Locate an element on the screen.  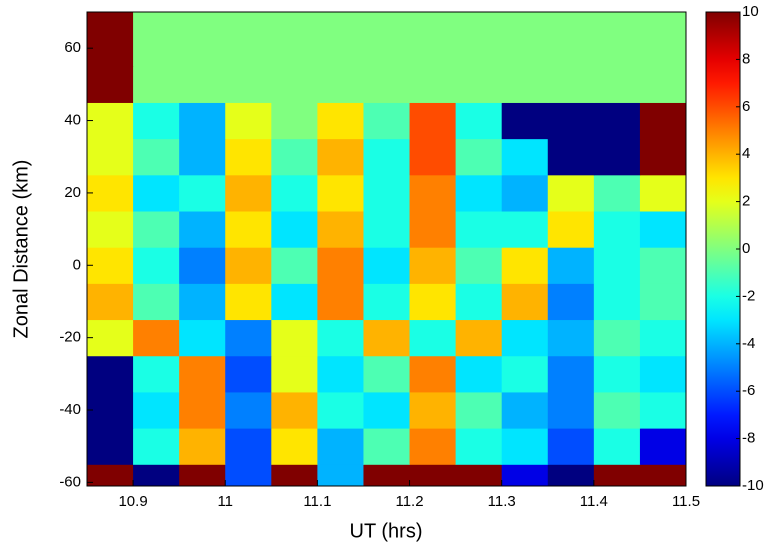
colorbar-tick-label: 2 is located at coordinates (746, 201).